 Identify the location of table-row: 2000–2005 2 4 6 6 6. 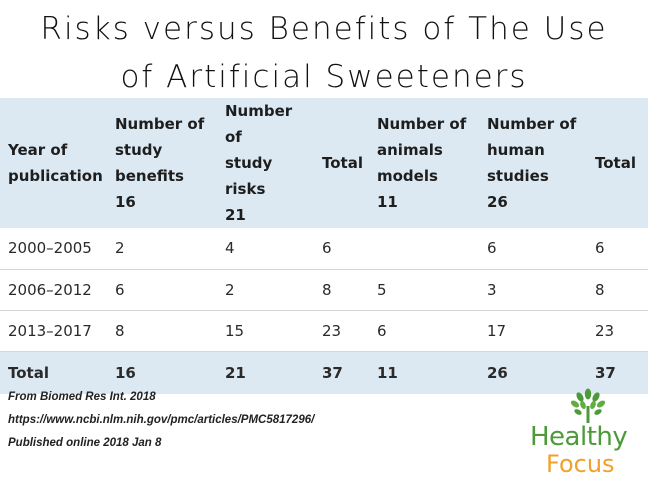
(324, 248).